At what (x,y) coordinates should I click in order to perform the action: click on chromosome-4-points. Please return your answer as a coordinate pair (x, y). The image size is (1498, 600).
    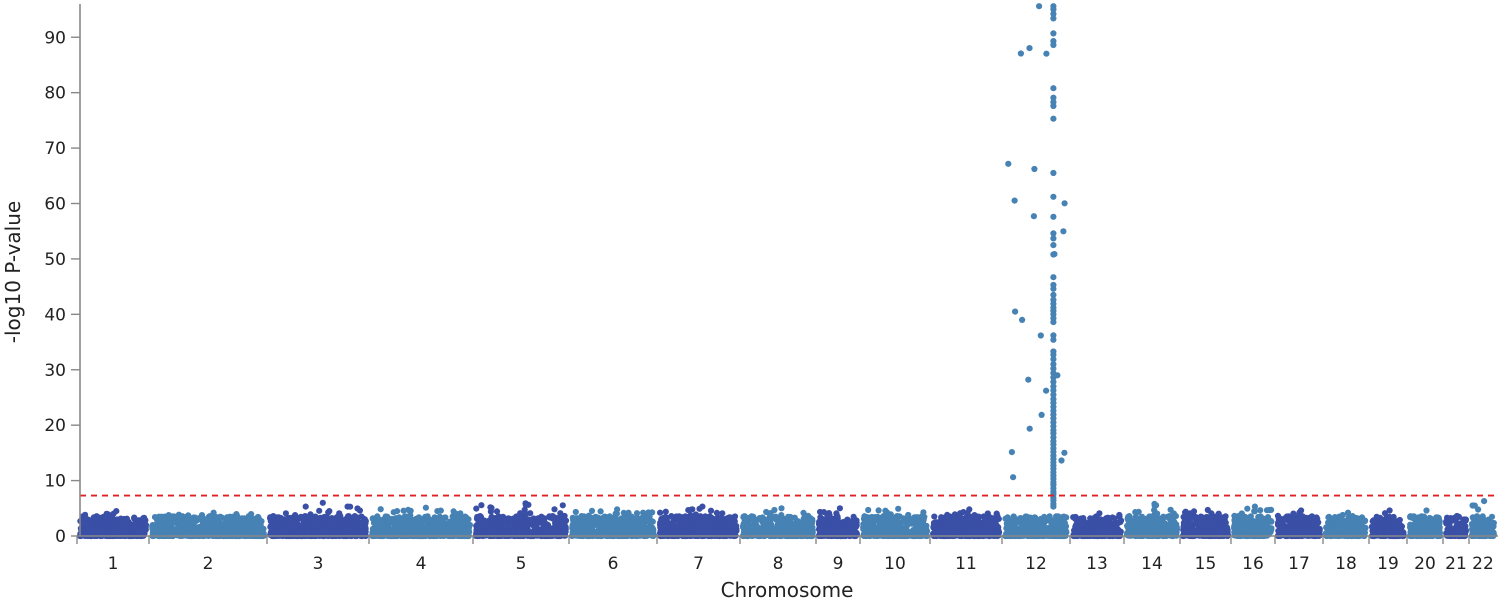
    Looking at the image, I should click on (421, 522).